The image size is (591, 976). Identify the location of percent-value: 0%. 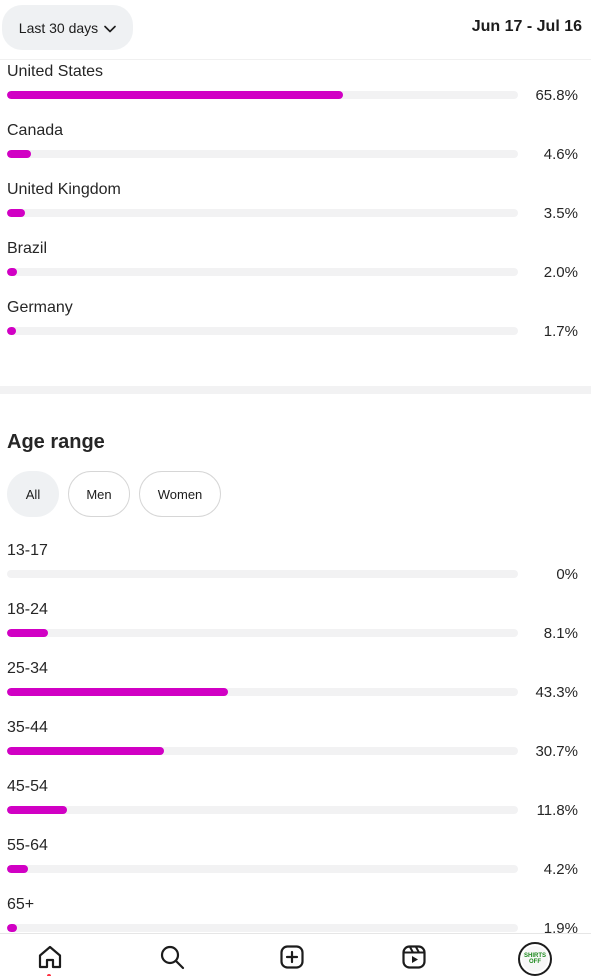
(567, 574).